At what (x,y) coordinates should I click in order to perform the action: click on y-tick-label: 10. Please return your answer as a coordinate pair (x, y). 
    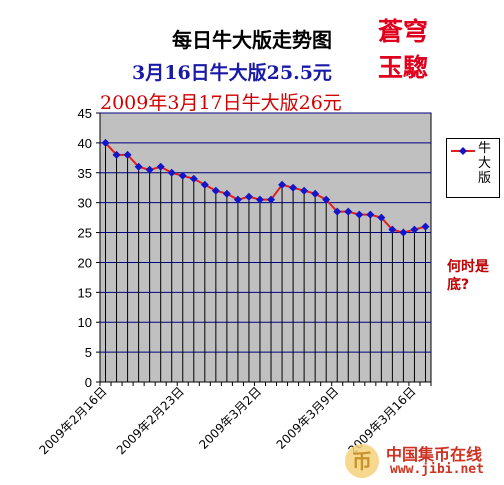
    Looking at the image, I should click on (85, 322).